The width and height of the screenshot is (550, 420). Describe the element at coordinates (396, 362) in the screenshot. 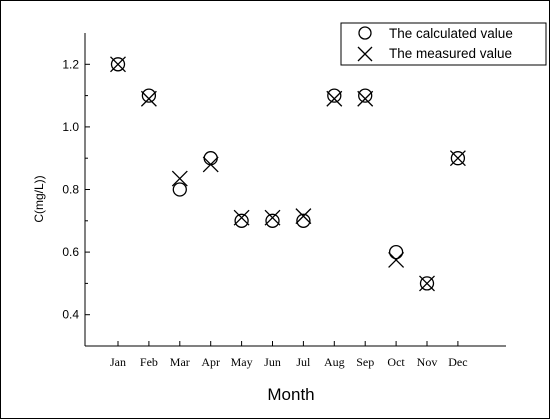

I see `x-tick-label: Oct` at that location.